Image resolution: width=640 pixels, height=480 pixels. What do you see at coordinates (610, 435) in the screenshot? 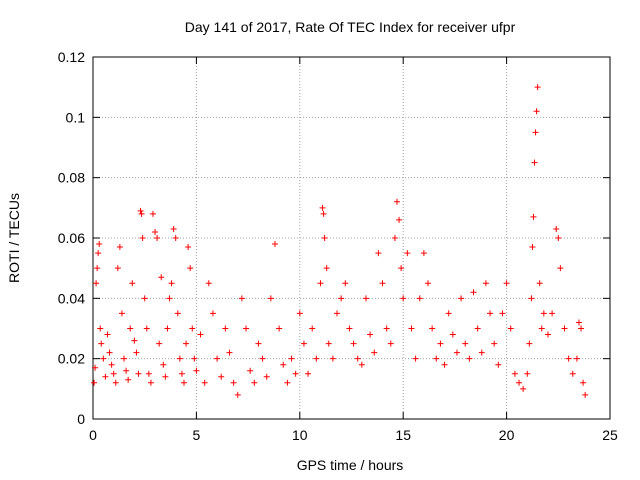
I see `x-tick-label: 25` at bounding box center [610, 435].